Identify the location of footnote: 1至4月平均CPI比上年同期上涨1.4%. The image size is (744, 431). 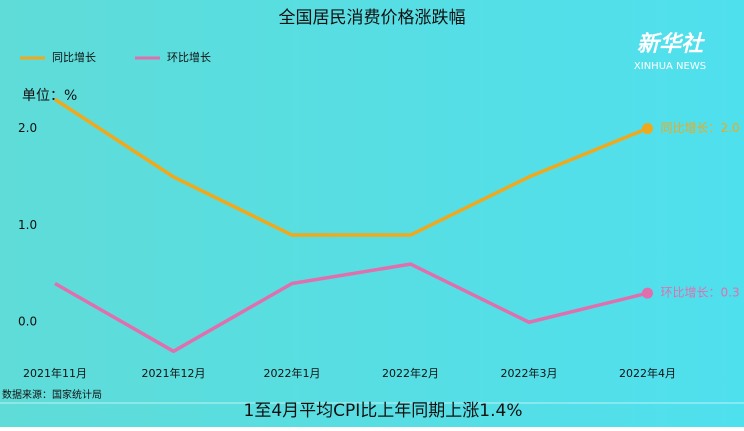
(383, 411).